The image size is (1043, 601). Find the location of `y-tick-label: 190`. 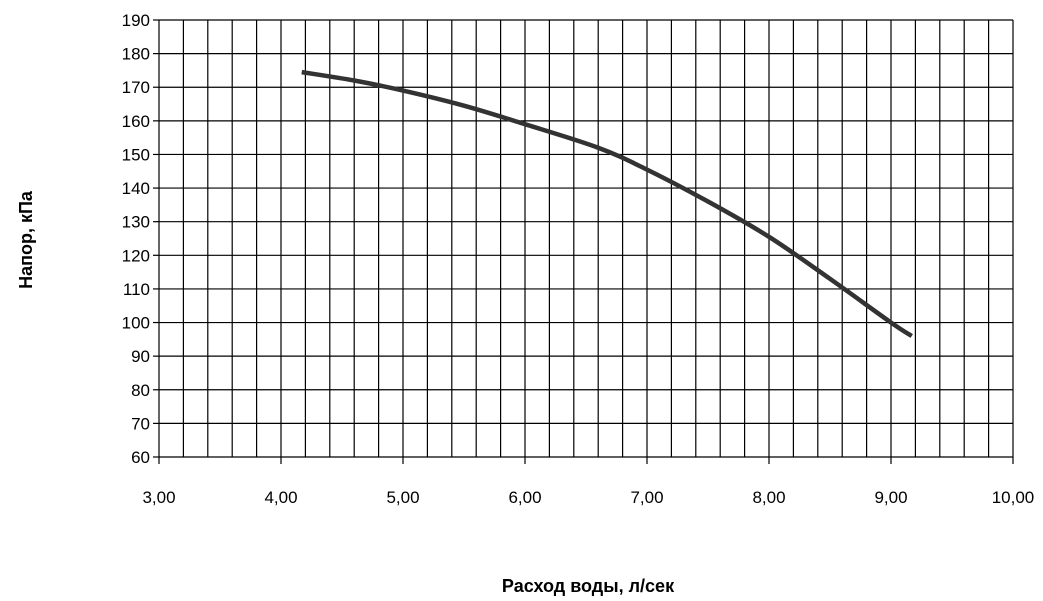

y-tick-label: 190 is located at coordinates (136, 20).